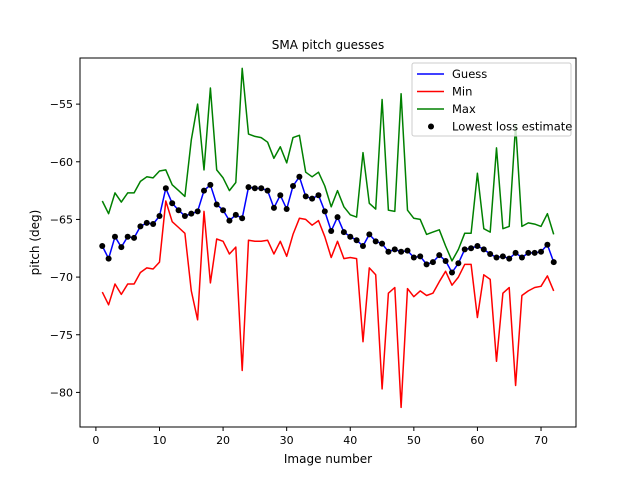 The image size is (640, 480). I want to click on x-tick-label: 40, so click(350, 440).